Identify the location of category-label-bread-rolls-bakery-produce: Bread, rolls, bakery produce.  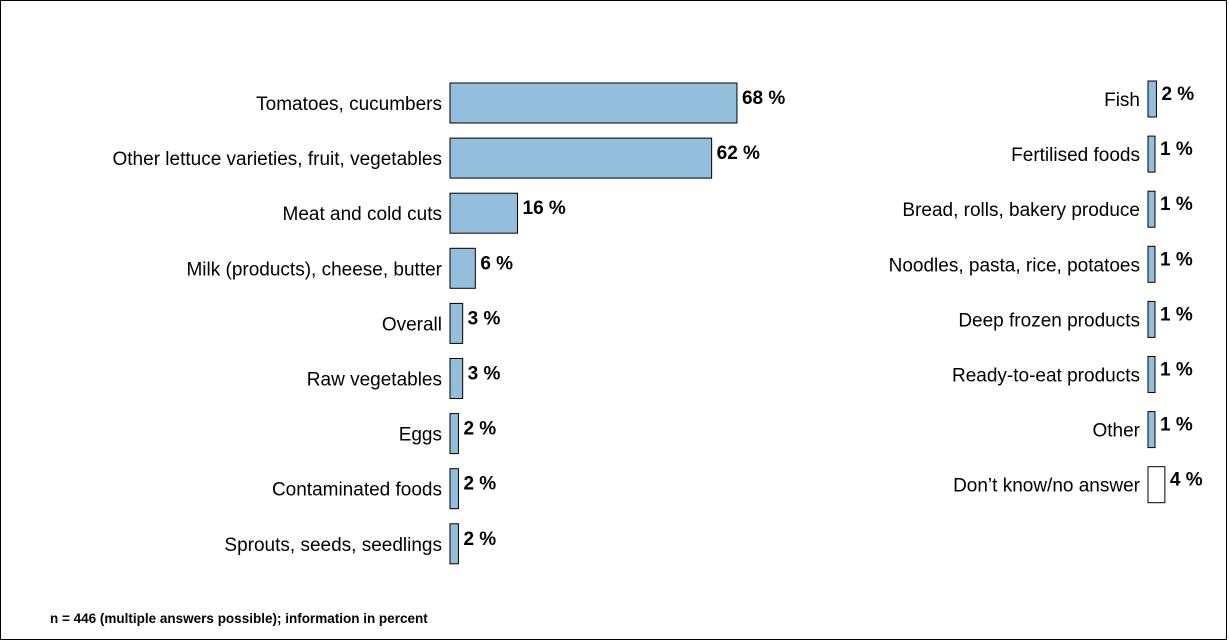
(1021, 210).